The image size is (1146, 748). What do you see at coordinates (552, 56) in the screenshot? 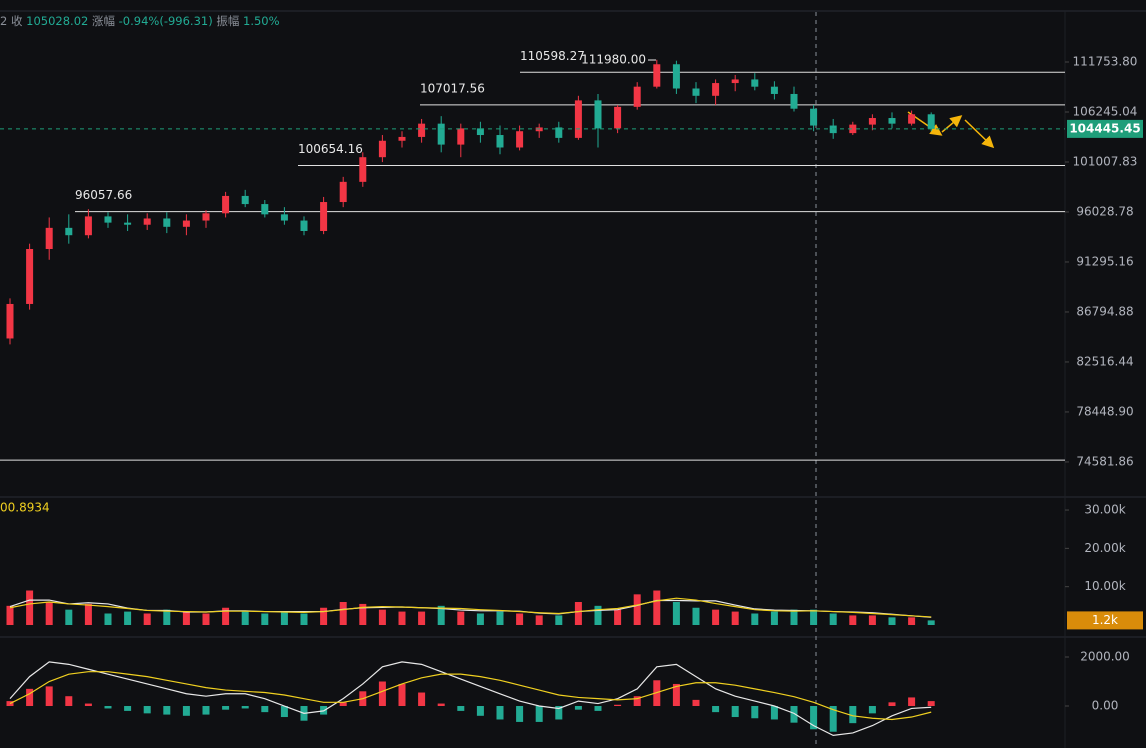
I see `level-label: 110598.27` at bounding box center [552, 56].